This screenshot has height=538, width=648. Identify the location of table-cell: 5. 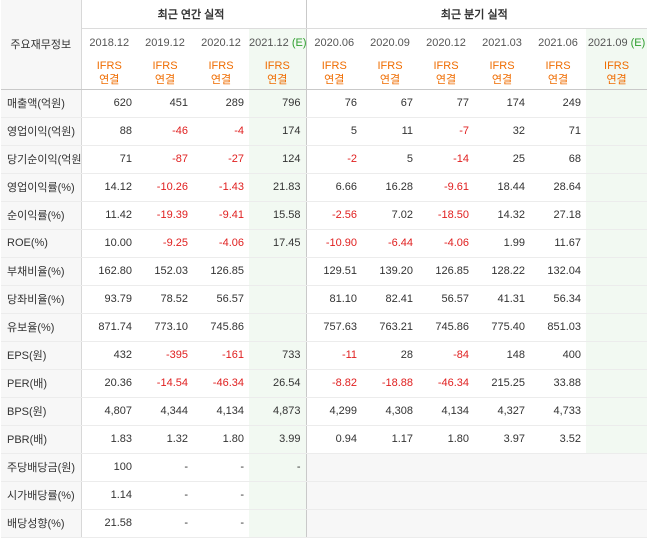
(390, 159).